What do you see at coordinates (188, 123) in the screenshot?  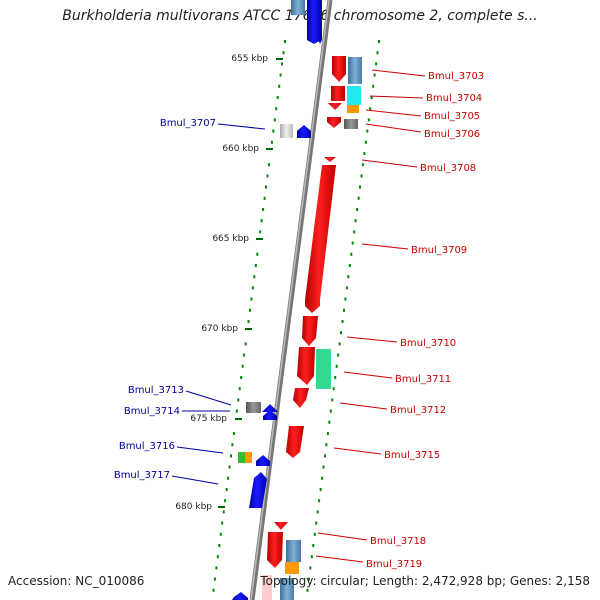 I see `gene-label: Bmul_3707` at bounding box center [188, 123].